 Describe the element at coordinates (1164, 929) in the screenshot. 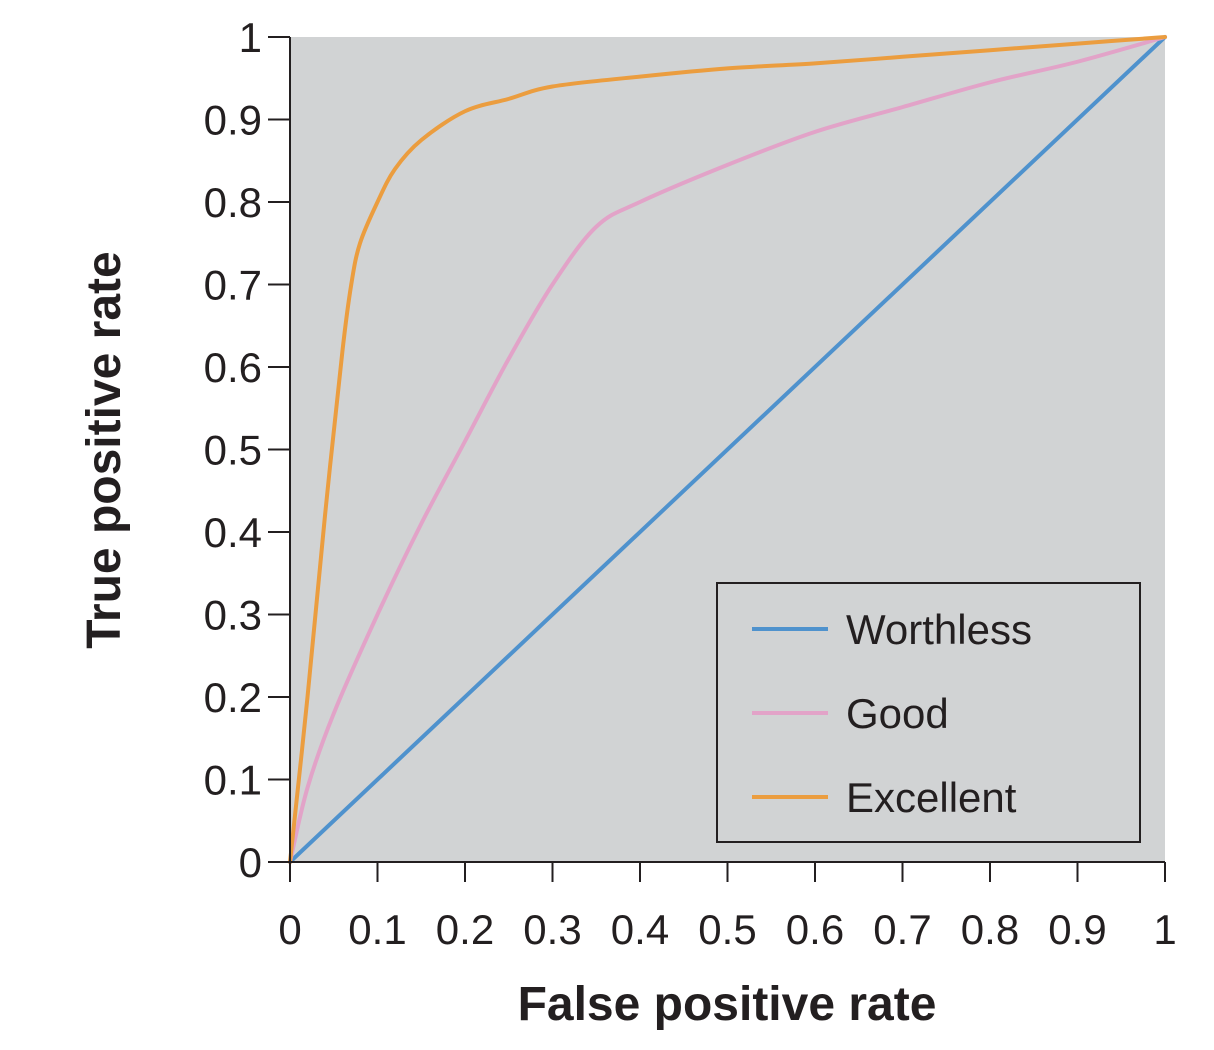

I see `x-tick-label: 1` at that location.